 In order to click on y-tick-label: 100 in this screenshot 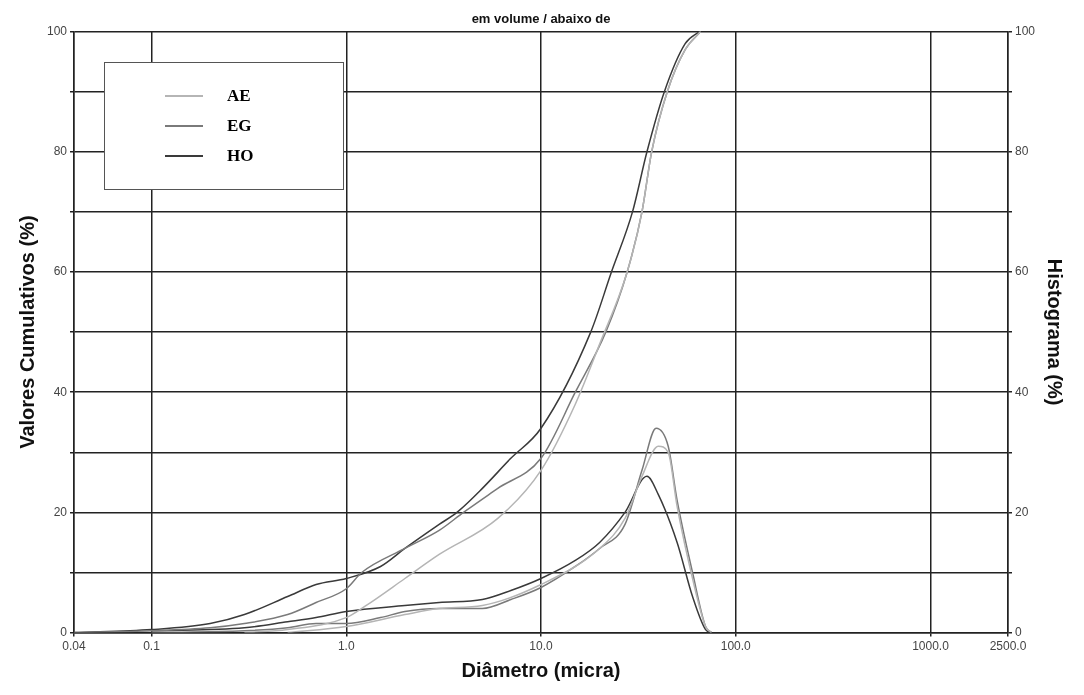, I will do `click(57, 30)`.